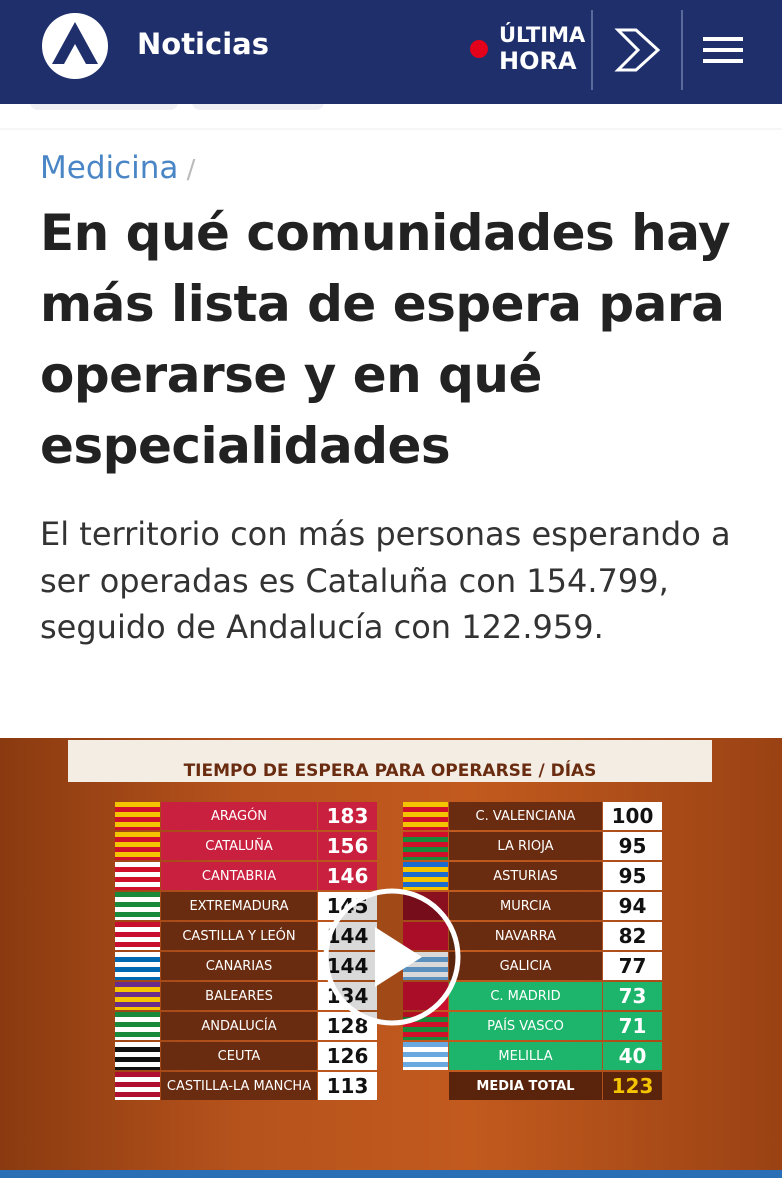  What do you see at coordinates (632, 966) in the screenshot?
I see `region-value: 77` at bounding box center [632, 966].